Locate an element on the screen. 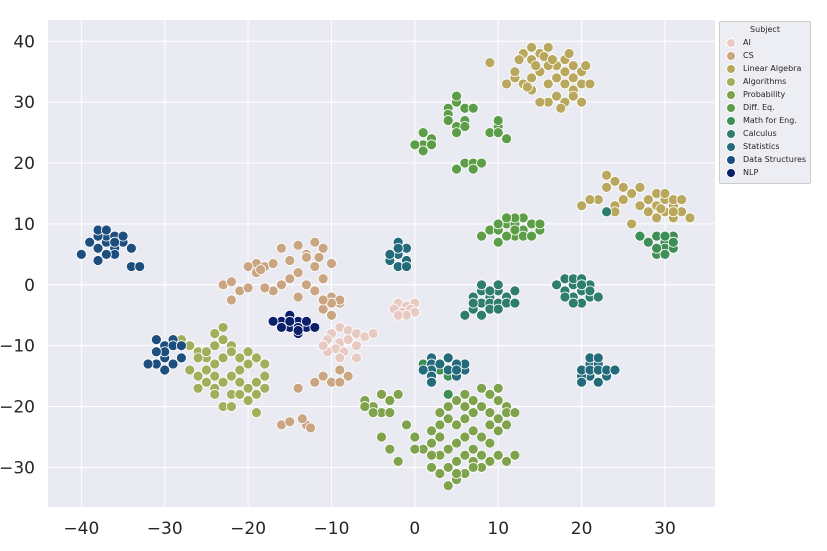 This screenshot has height=551, width=827. legend-label: Statistics is located at coordinates (761, 146).